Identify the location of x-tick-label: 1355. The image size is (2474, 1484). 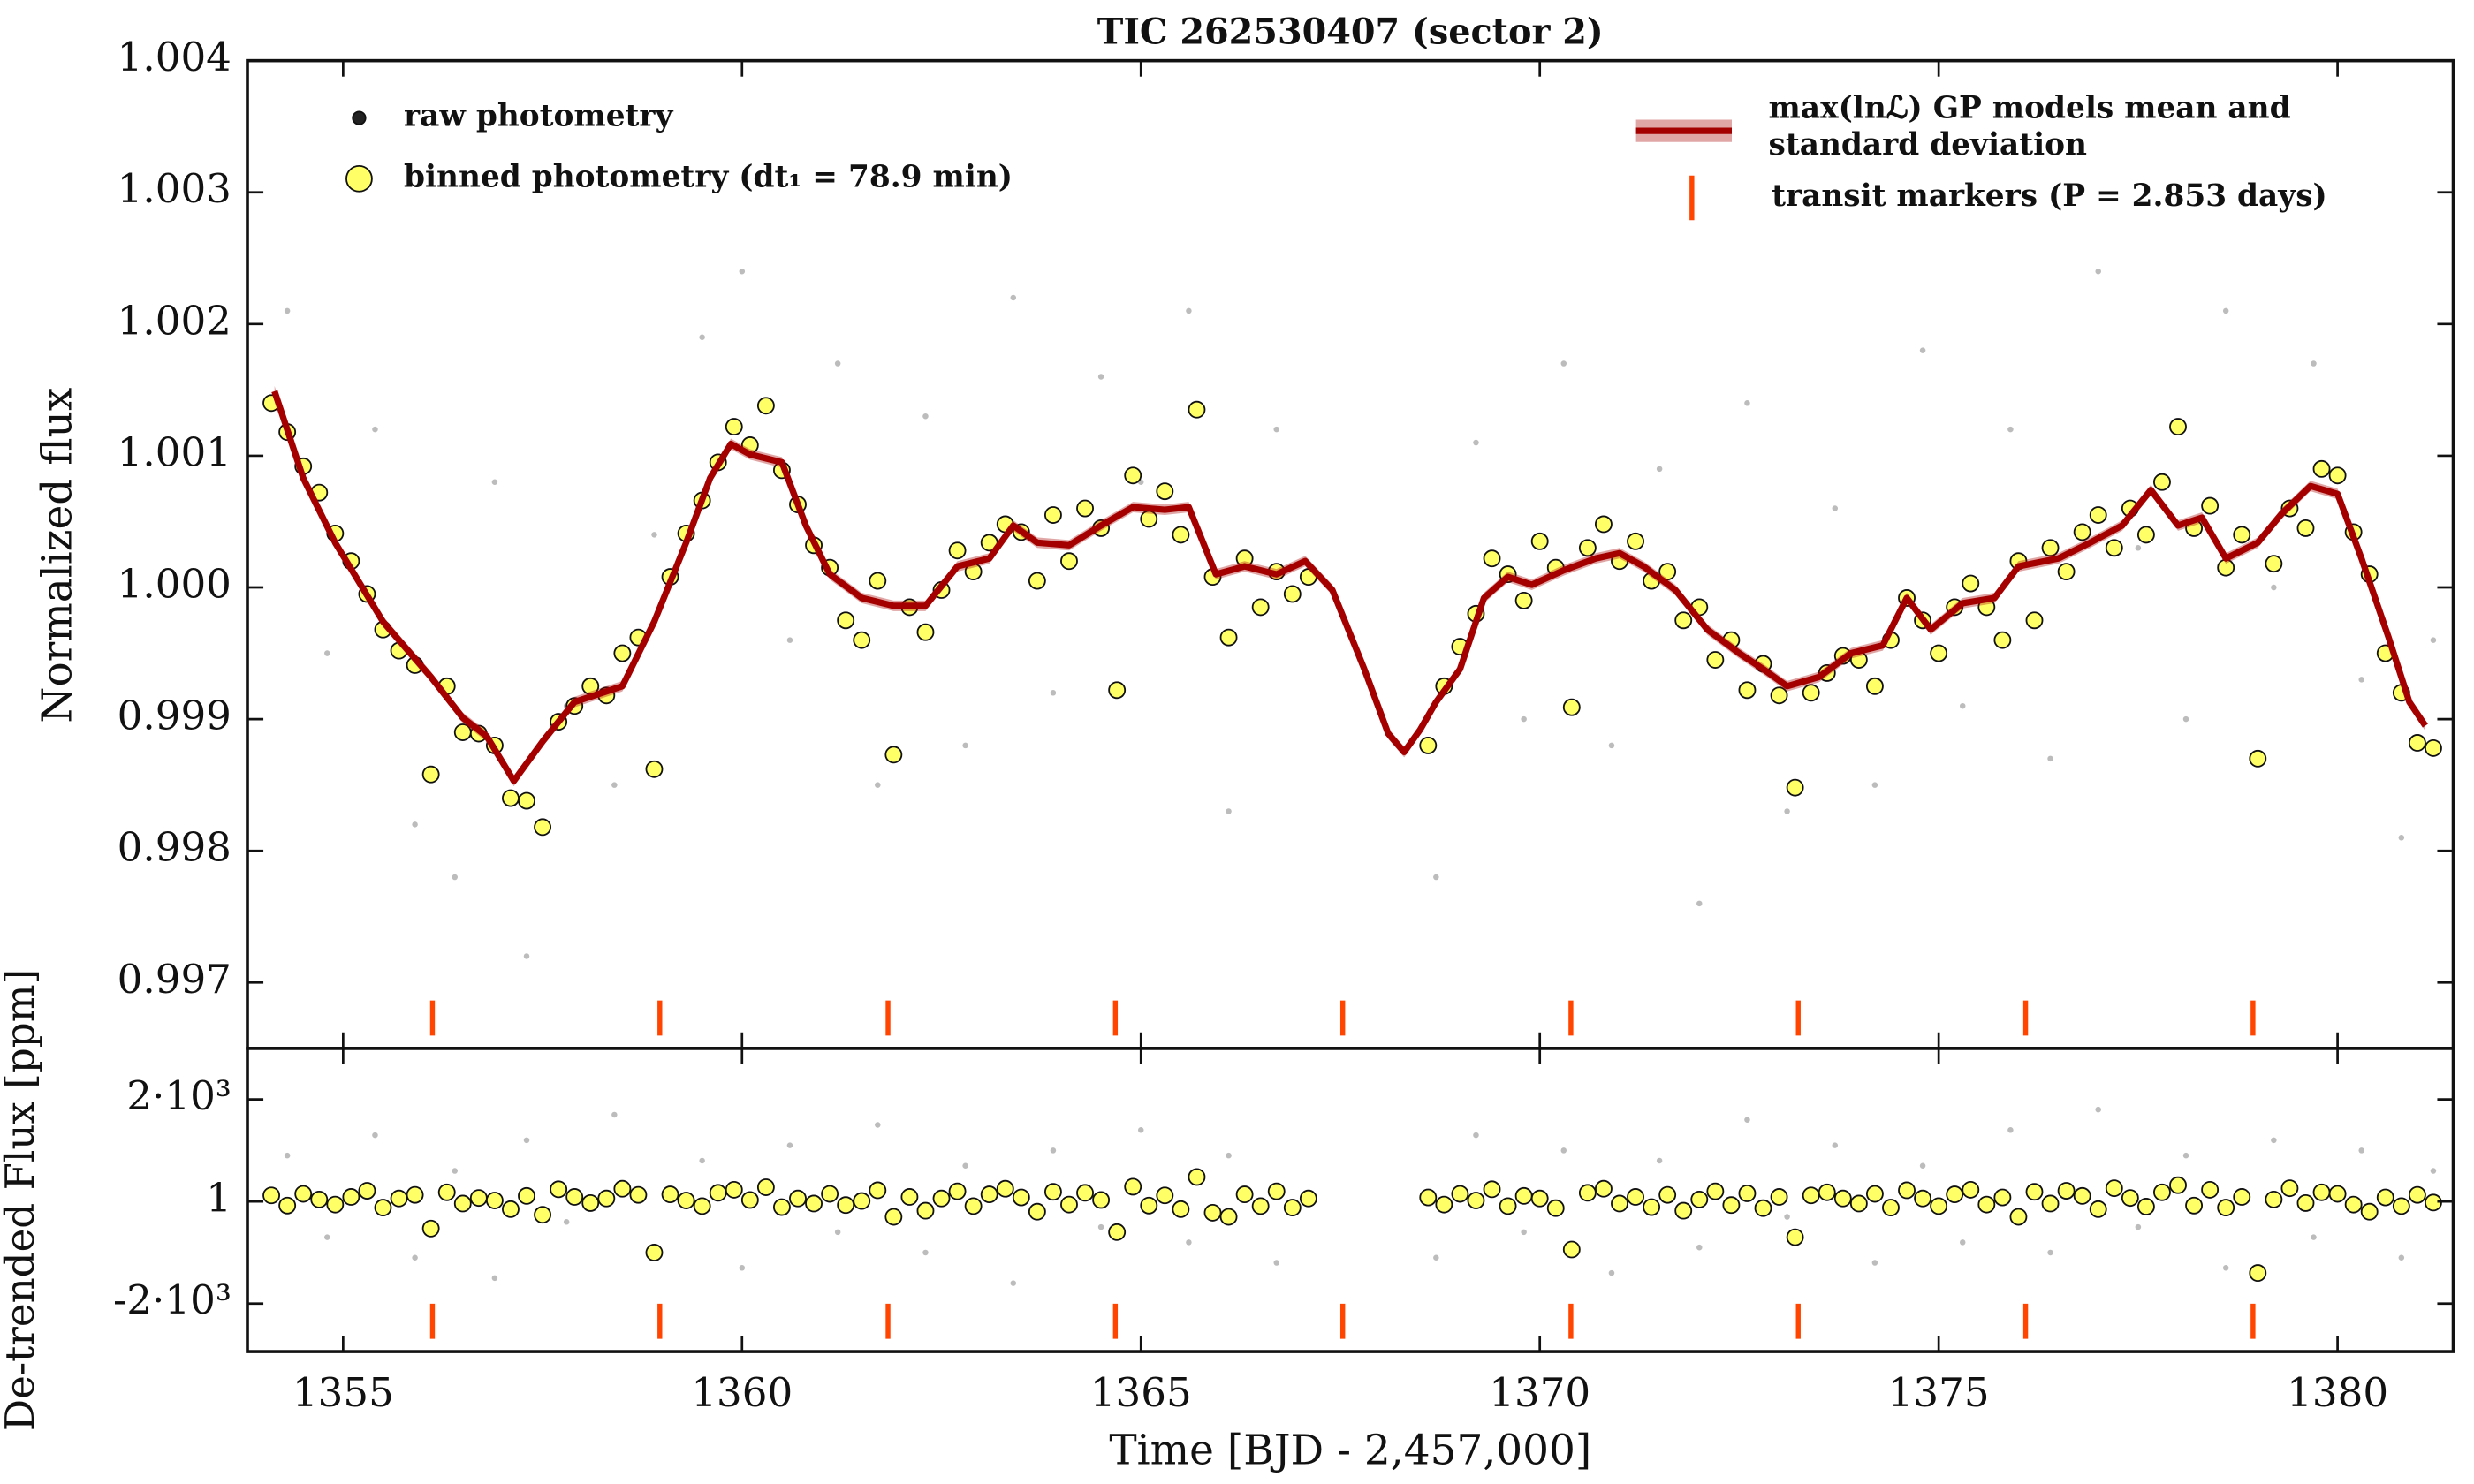
(343, 1392).